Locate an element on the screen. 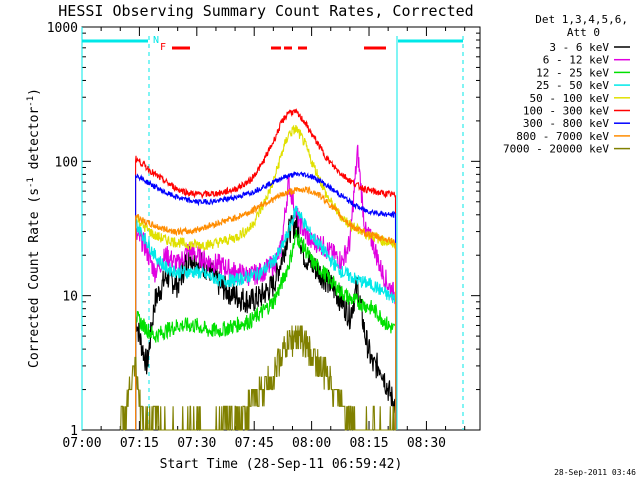 The height and width of the screenshot is (480, 640). legend-label-4: 50 - 100 keV is located at coordinates (570, 98).